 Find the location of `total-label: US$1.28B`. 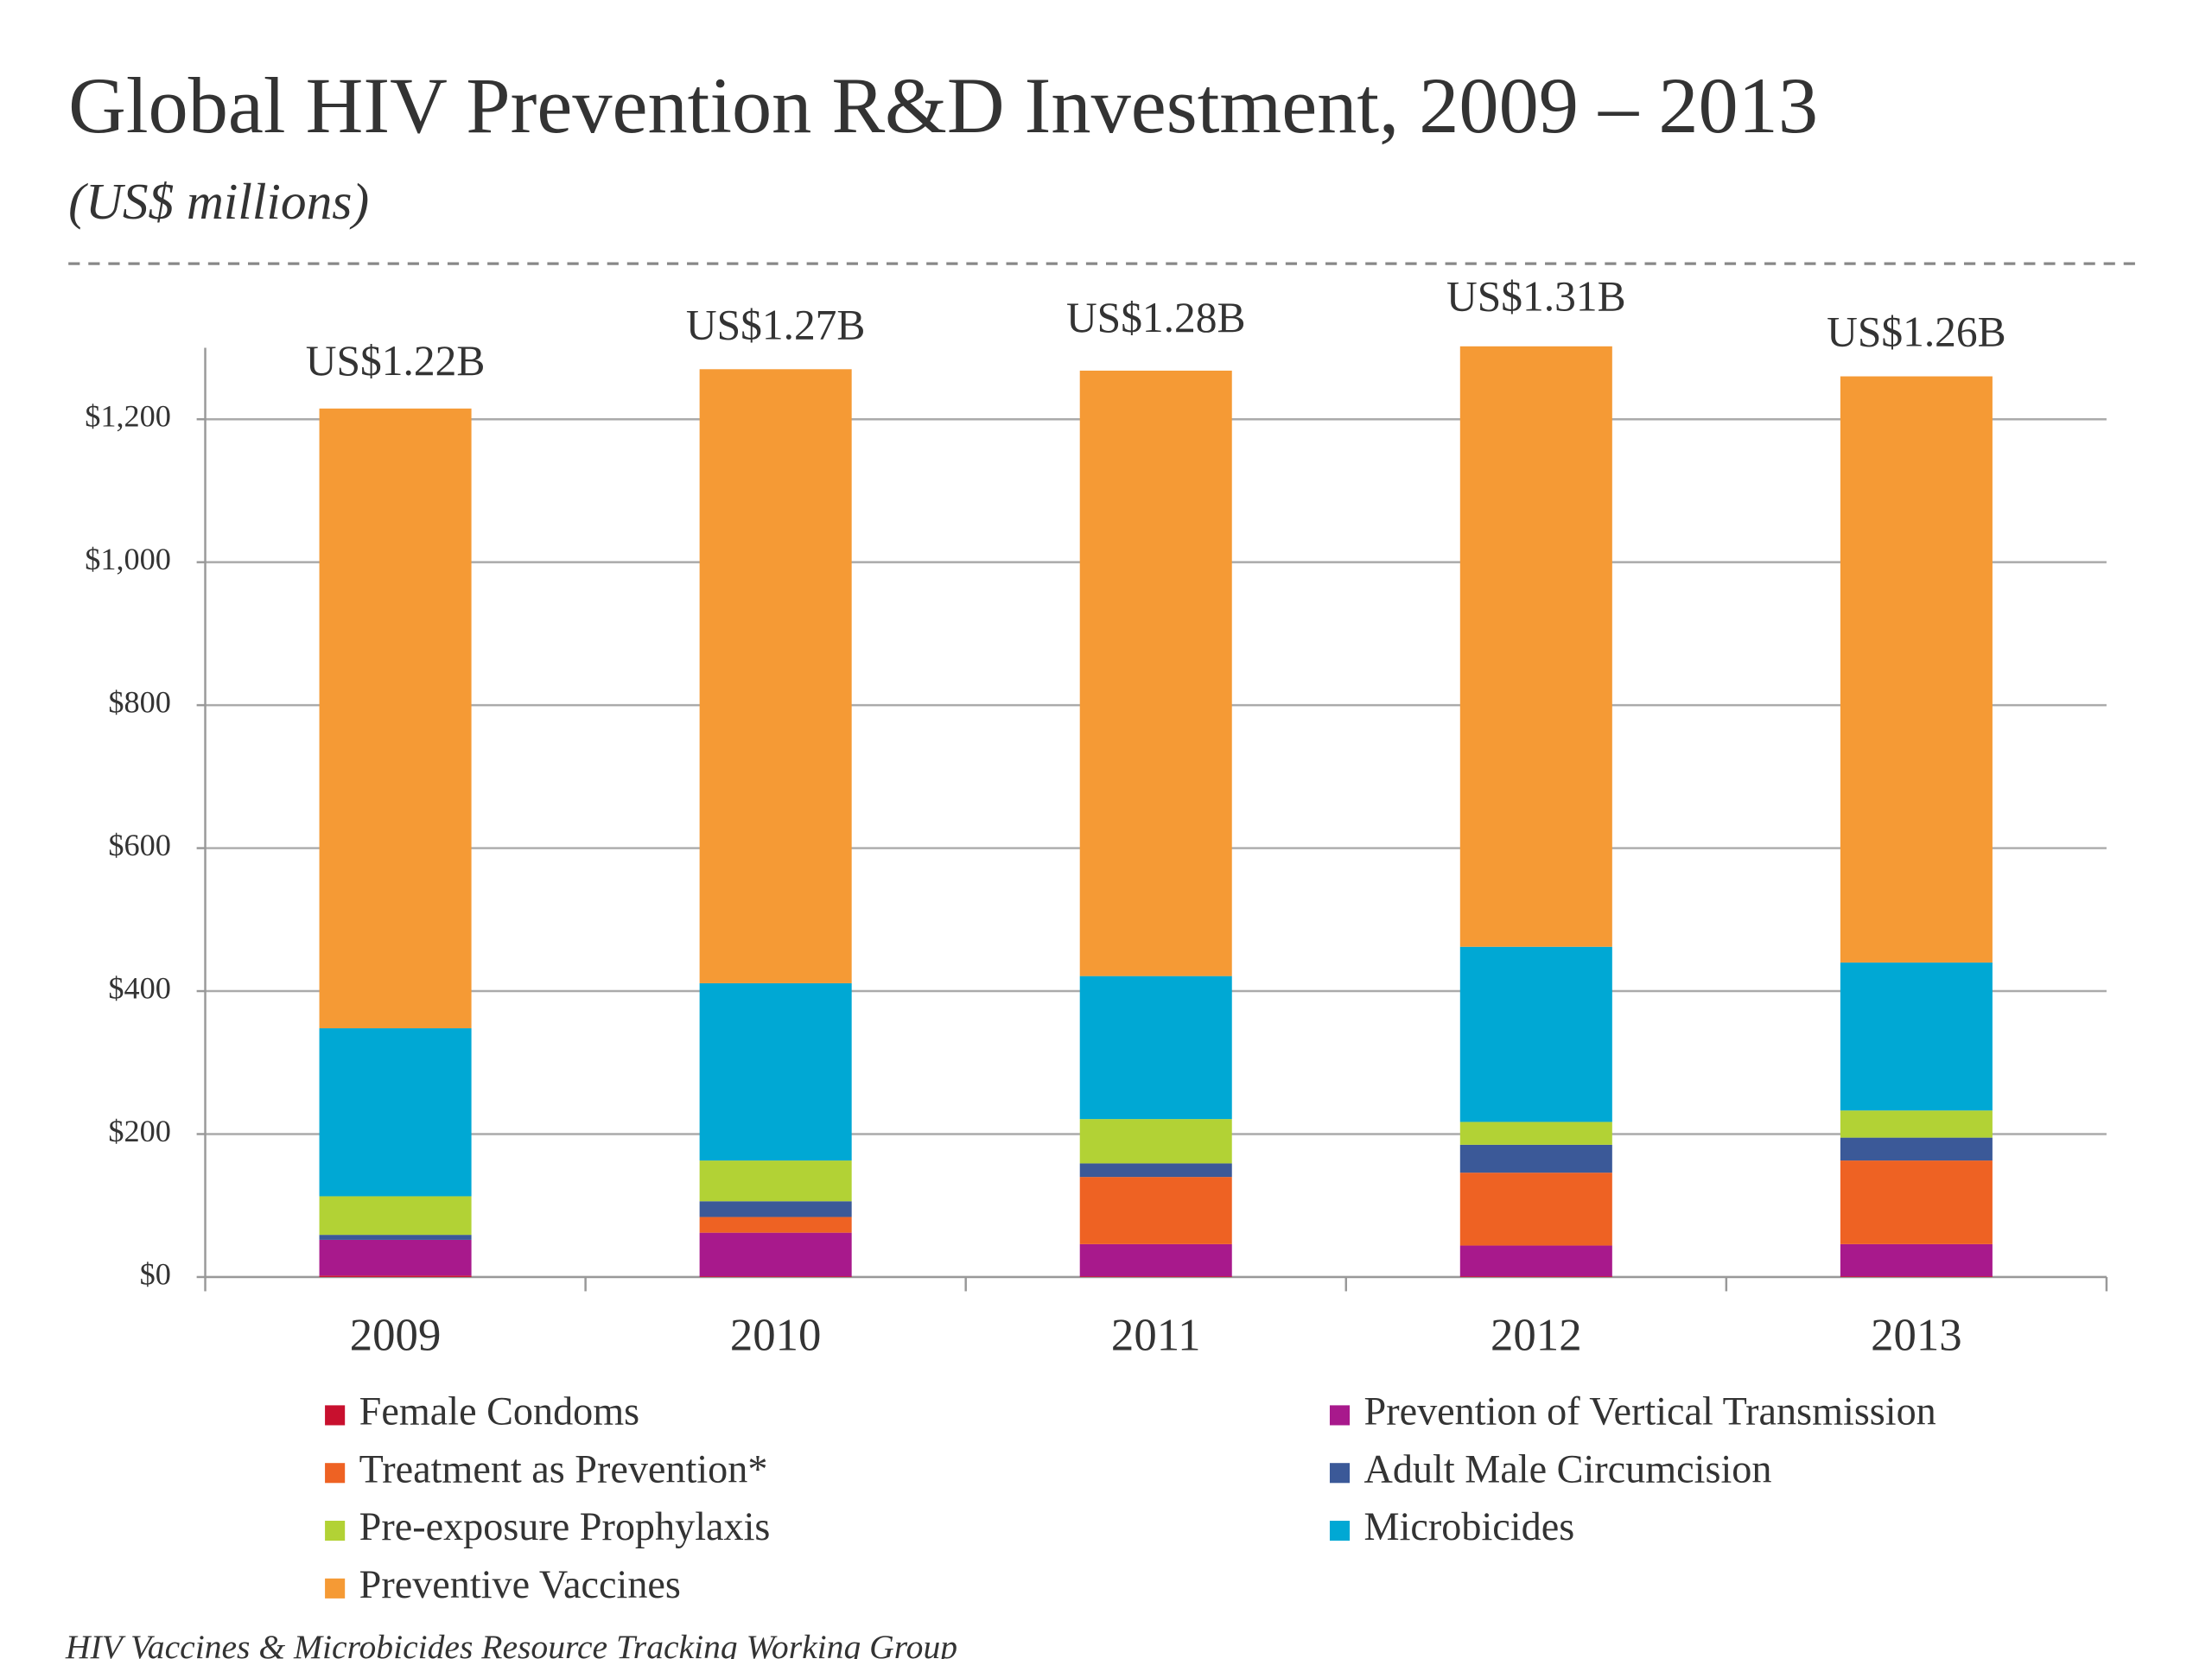

total-label: US$1.28B is located at coordinates (1156, 317).